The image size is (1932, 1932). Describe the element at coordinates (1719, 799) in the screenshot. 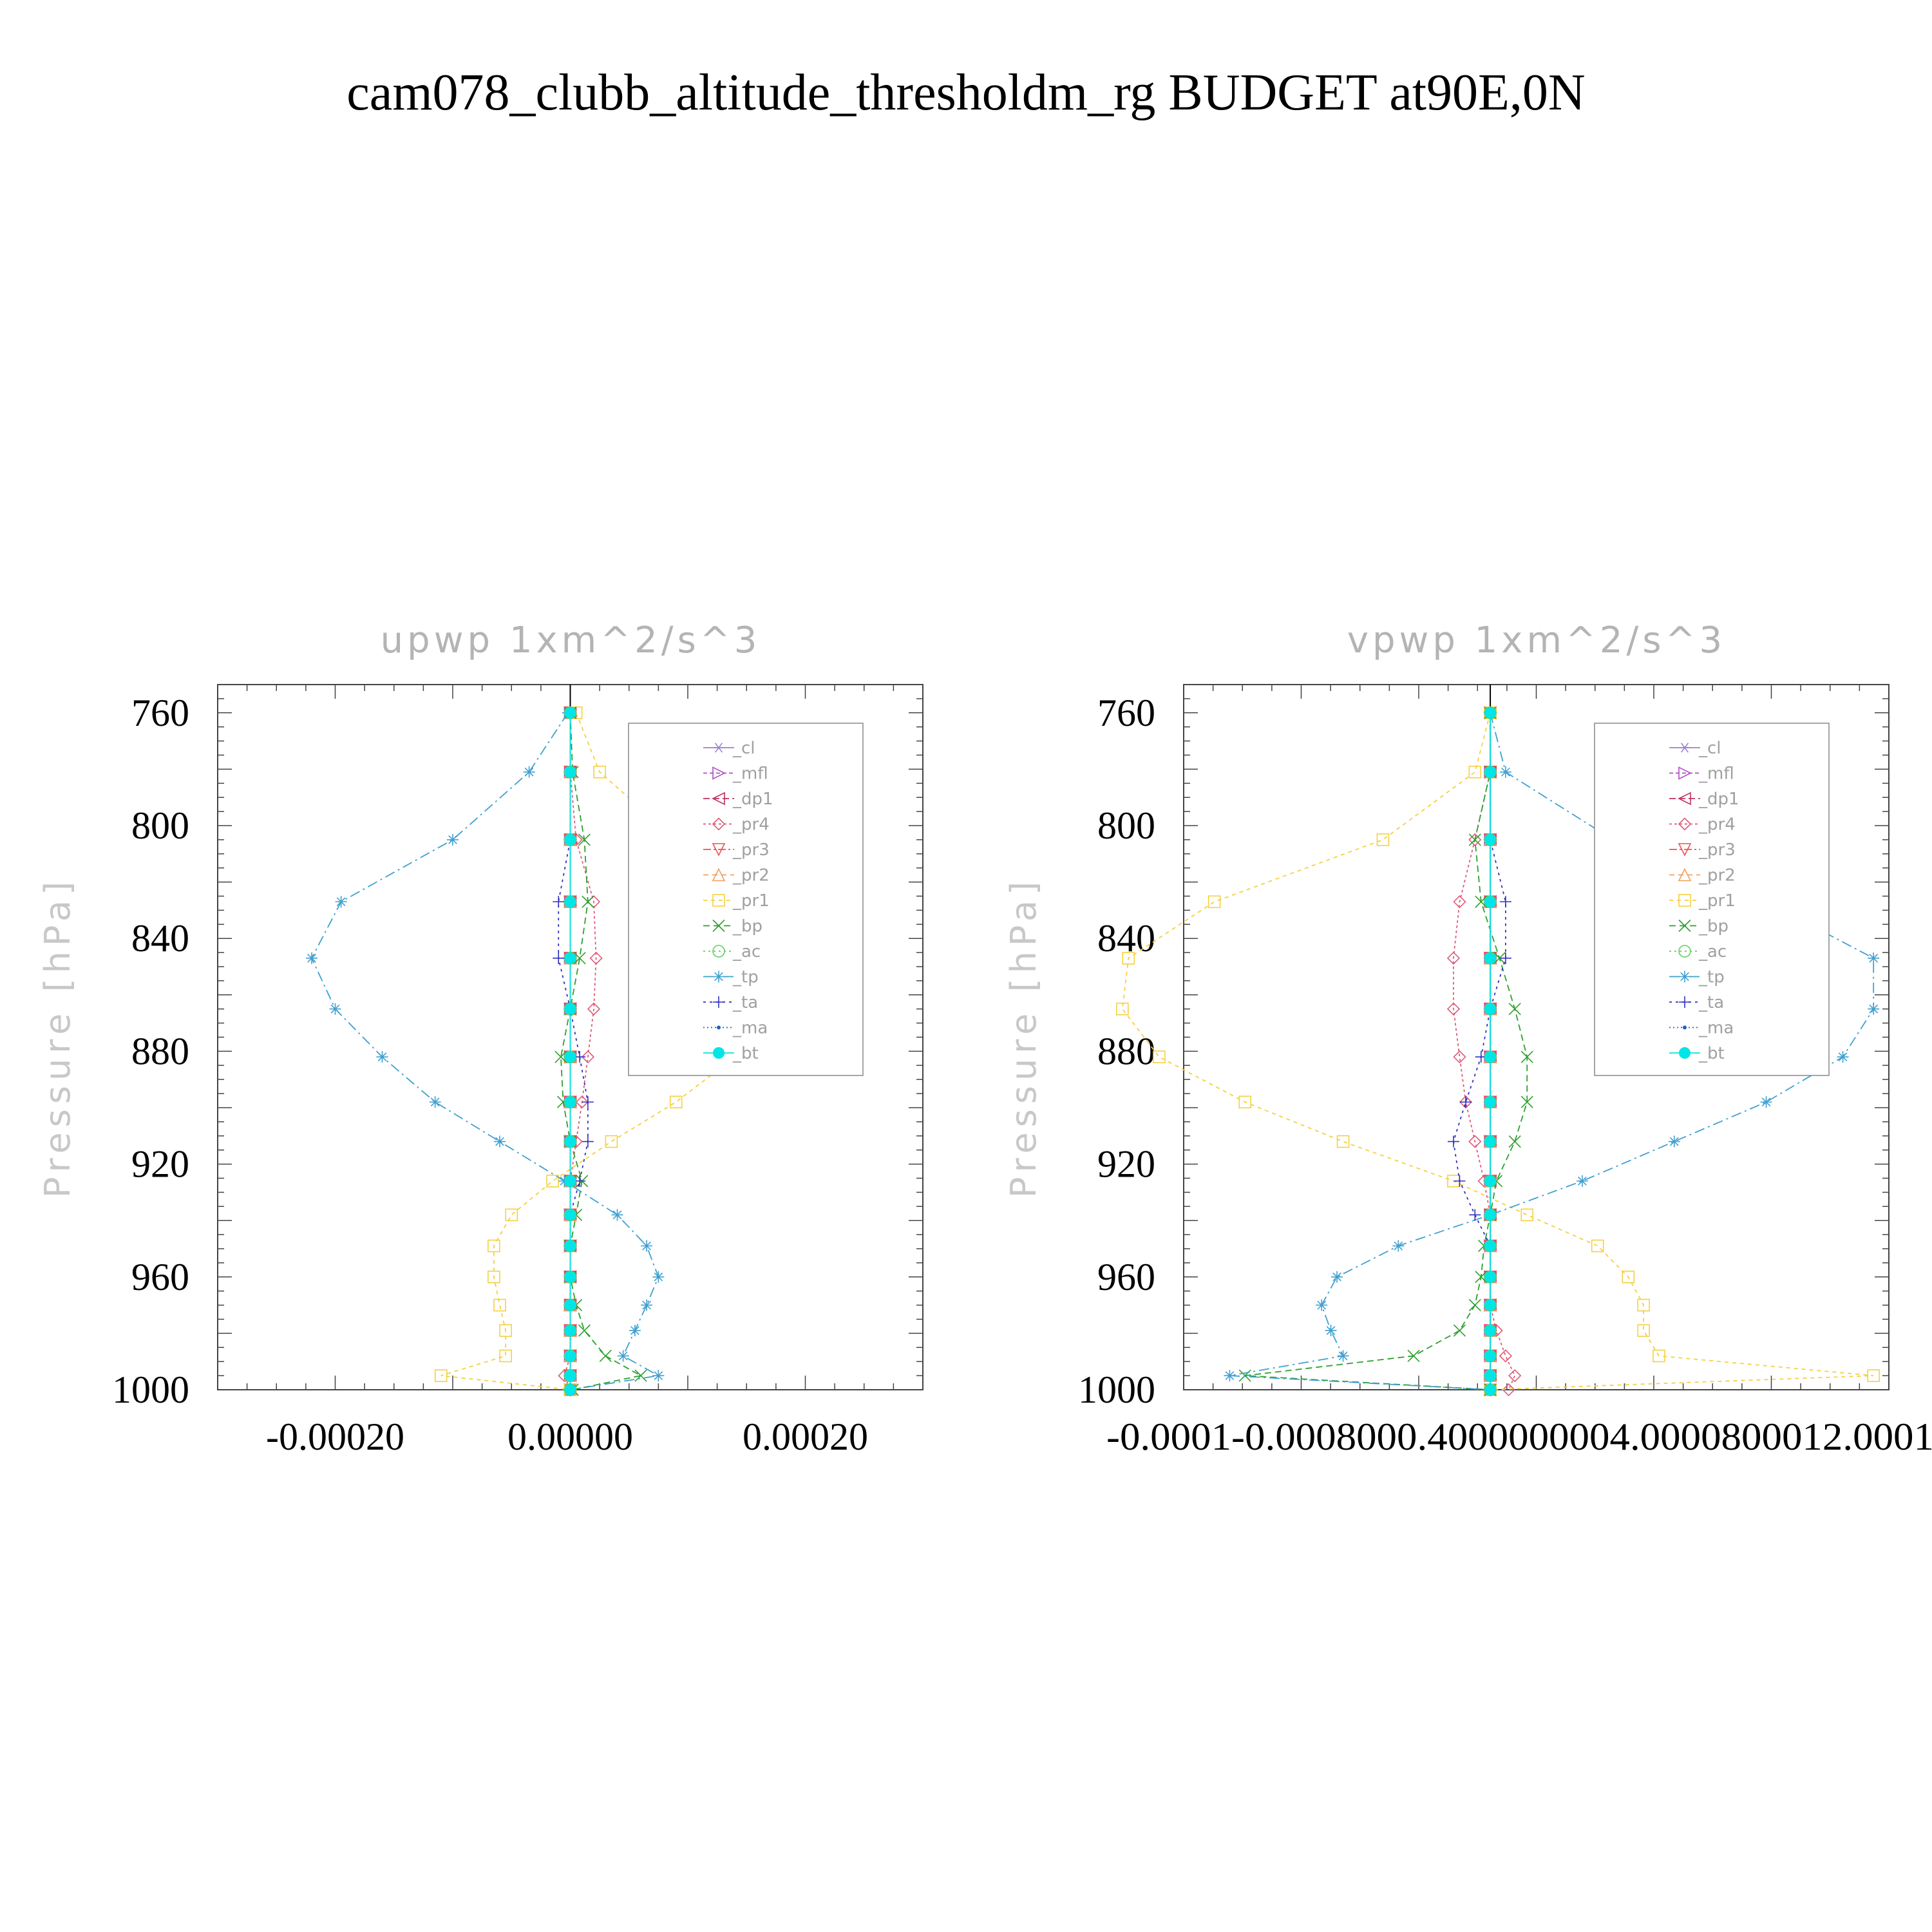

I see `legend-label: _dp1` at that location.